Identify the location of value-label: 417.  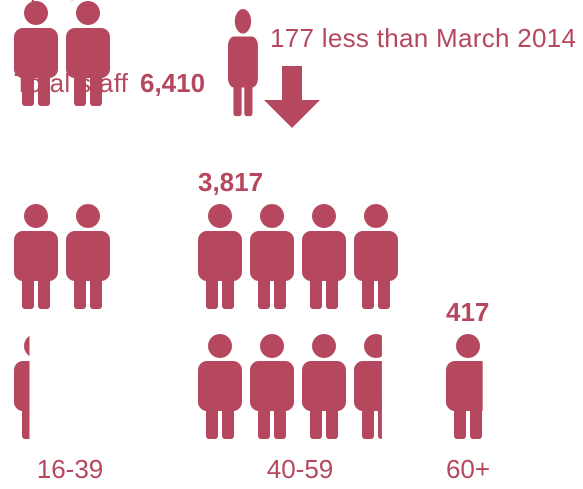
(467, 312).